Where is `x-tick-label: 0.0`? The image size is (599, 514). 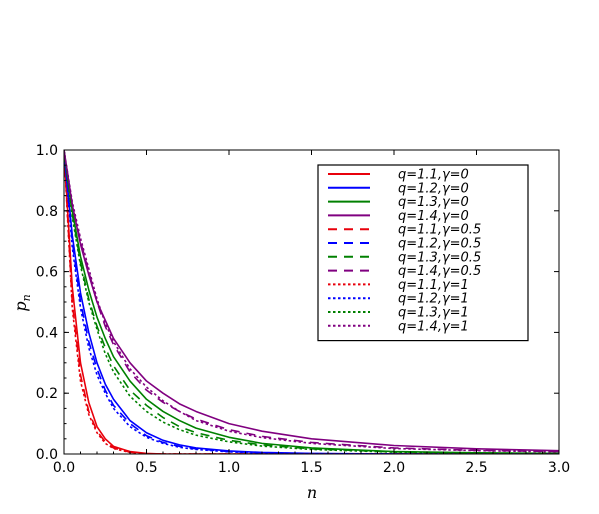 x-tick-label: 0.0 is located at coordinates (64, 468).